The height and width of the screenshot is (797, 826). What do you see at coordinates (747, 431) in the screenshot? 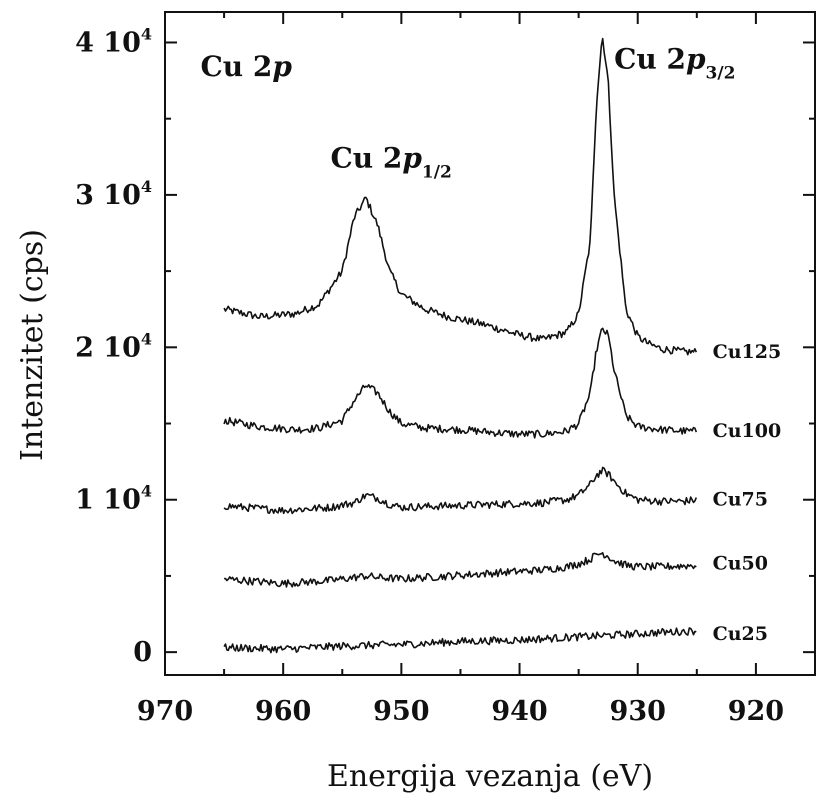
I see `series-label-cu100: Cu100` at bounding box center [747, 431].